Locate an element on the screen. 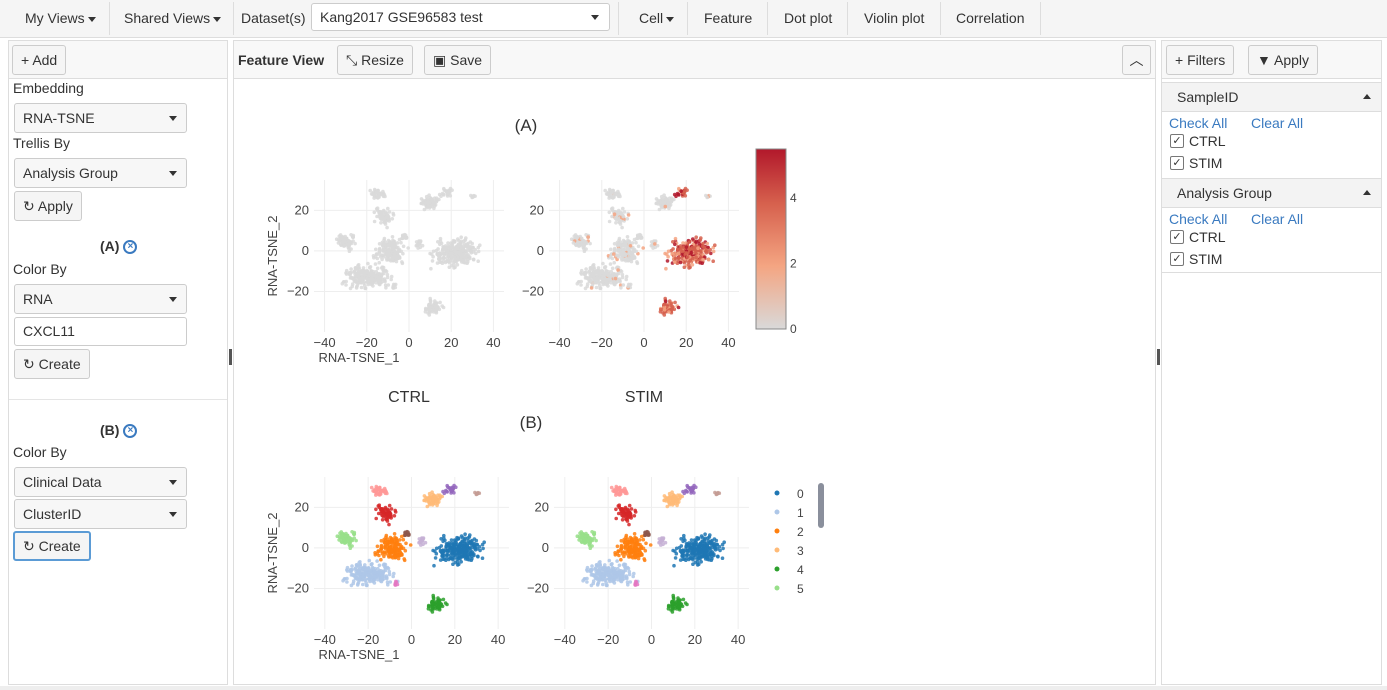 The width and height of the screenshot is (1387, 690). my-views-menu: My Views is located at coordinates (60, 18).